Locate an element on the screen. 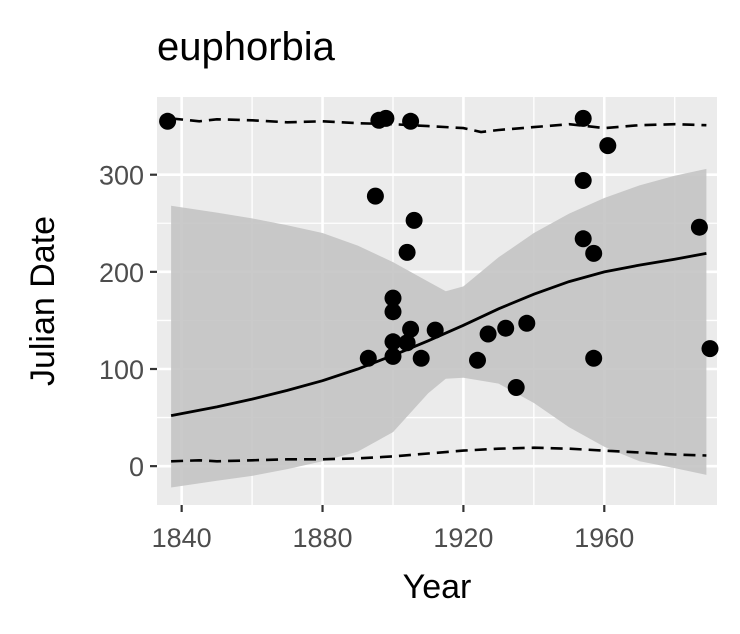  y-tick-label: 300 is located at coordinates (121, 176).